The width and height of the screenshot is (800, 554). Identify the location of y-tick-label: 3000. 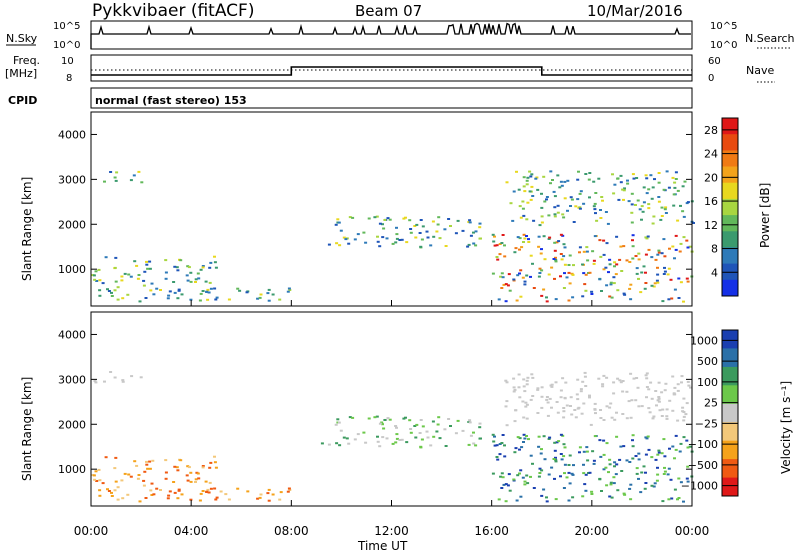
(72, 179).